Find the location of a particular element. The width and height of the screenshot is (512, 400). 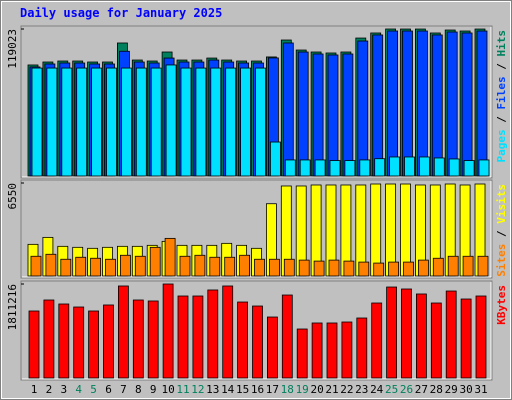

legend: Sites / Visits is located at coordinates (501, 230).